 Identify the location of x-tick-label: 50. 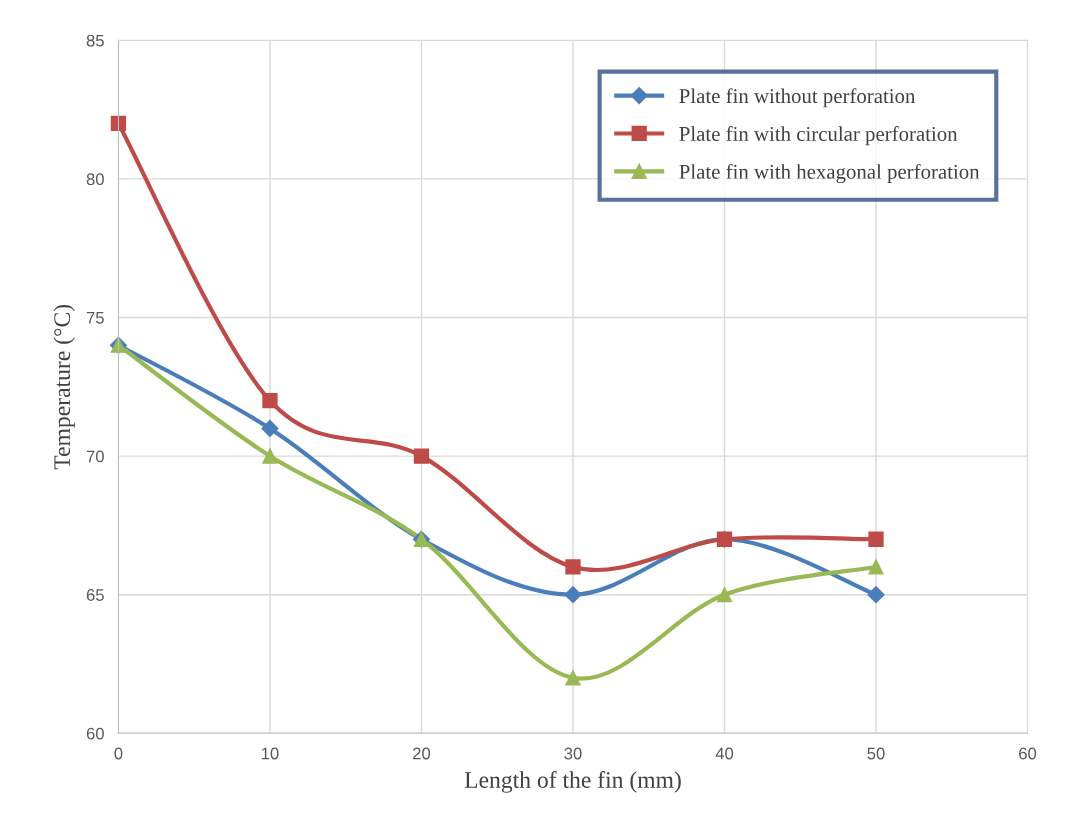
(876, 753).